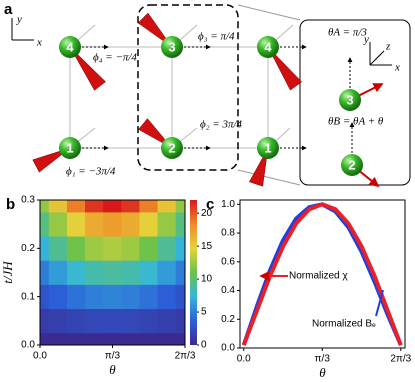  Describe the element at coordinates (112, 272) in the screenshot. I see `heatmap-cells` at that location.